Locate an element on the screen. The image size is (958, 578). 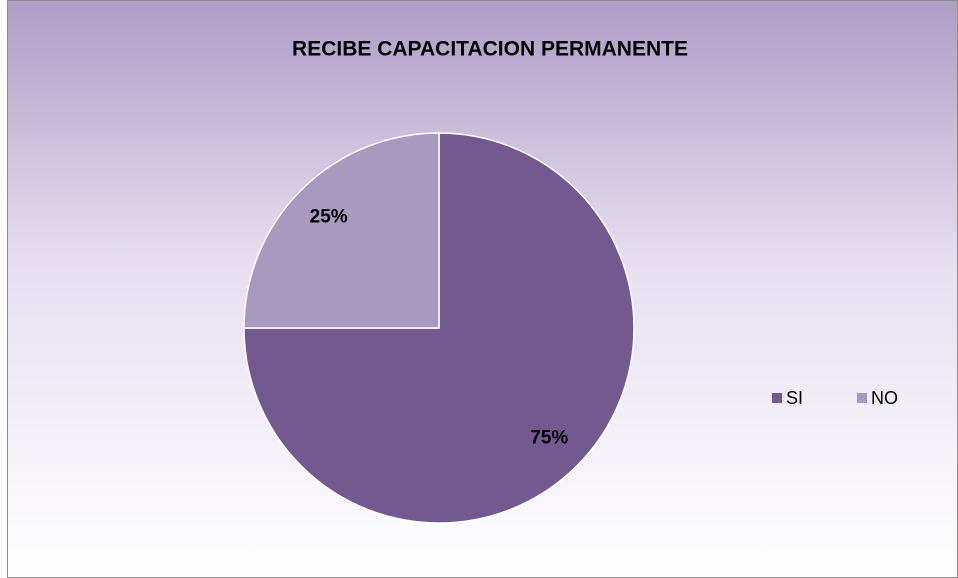
legend-label: NO is located at coordinates (884, 398).